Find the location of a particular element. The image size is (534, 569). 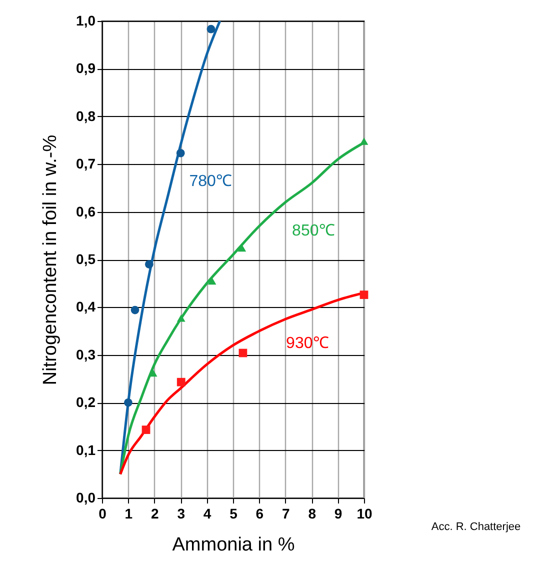

series-label: 780℃ is located at coordinates (210, 181).